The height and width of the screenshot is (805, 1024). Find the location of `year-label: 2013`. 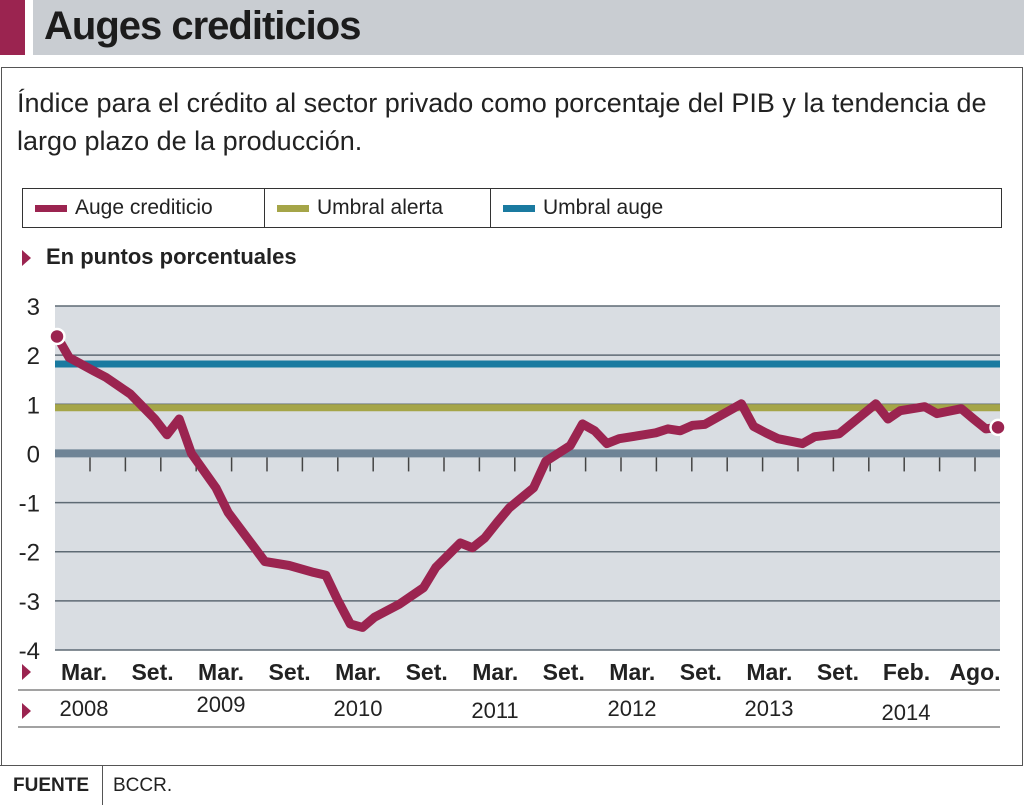

year-label: 2013 is located at coordinates (769, 708).